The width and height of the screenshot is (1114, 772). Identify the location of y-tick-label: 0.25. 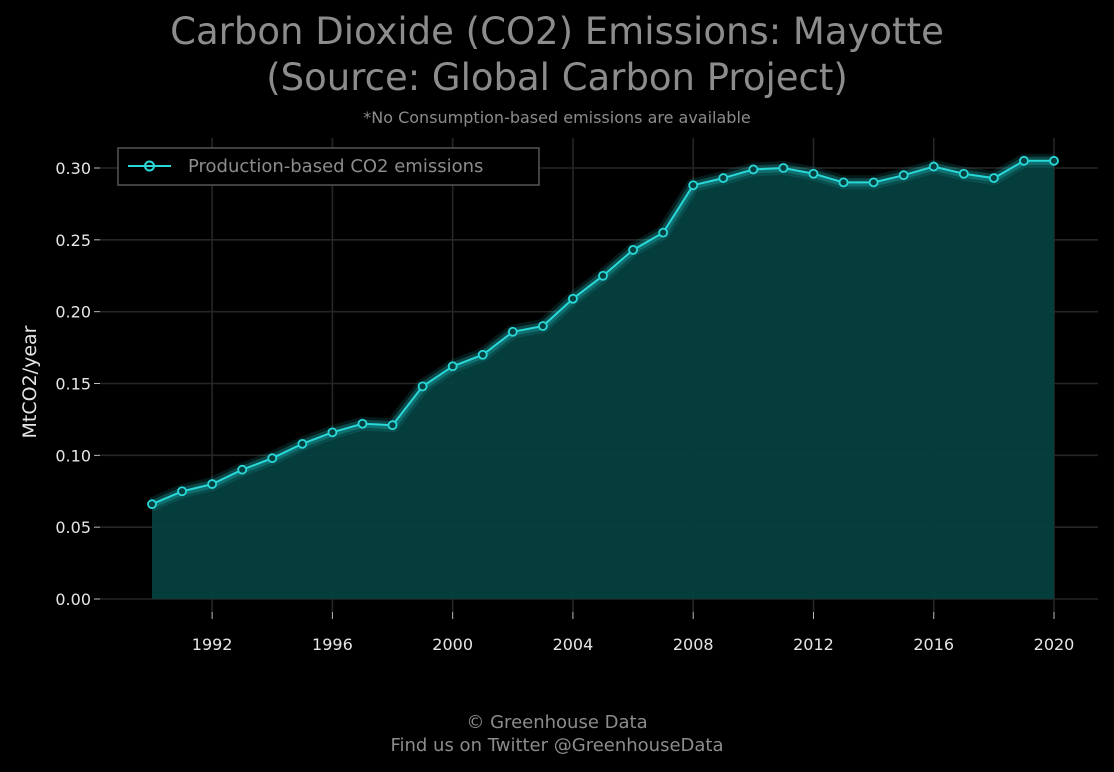
(73, 240).